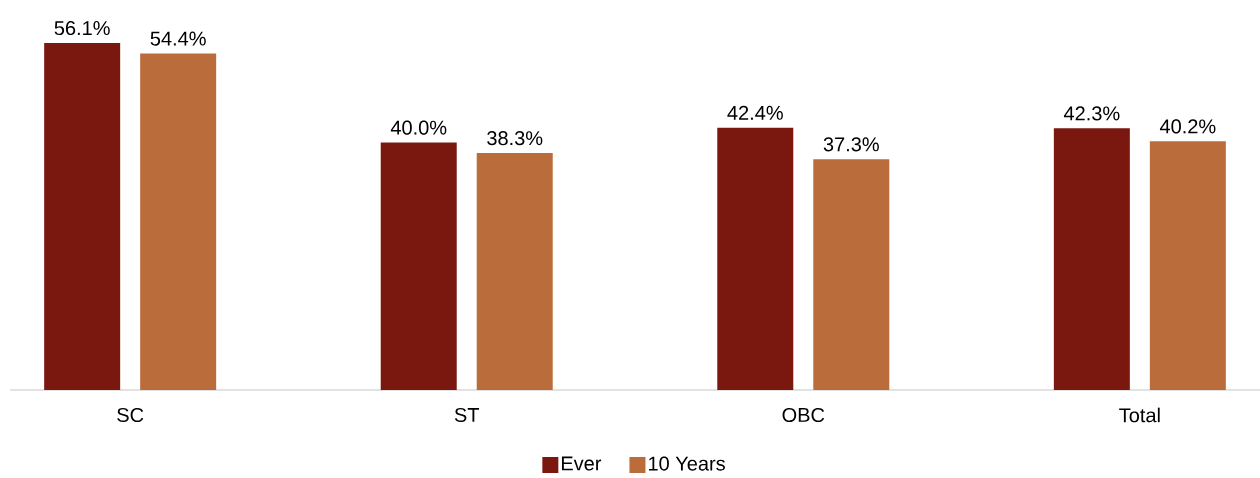  Describe the element at coordinates (803, 415) in the screenshot. I see `x-tick-label: OBC` at that location.